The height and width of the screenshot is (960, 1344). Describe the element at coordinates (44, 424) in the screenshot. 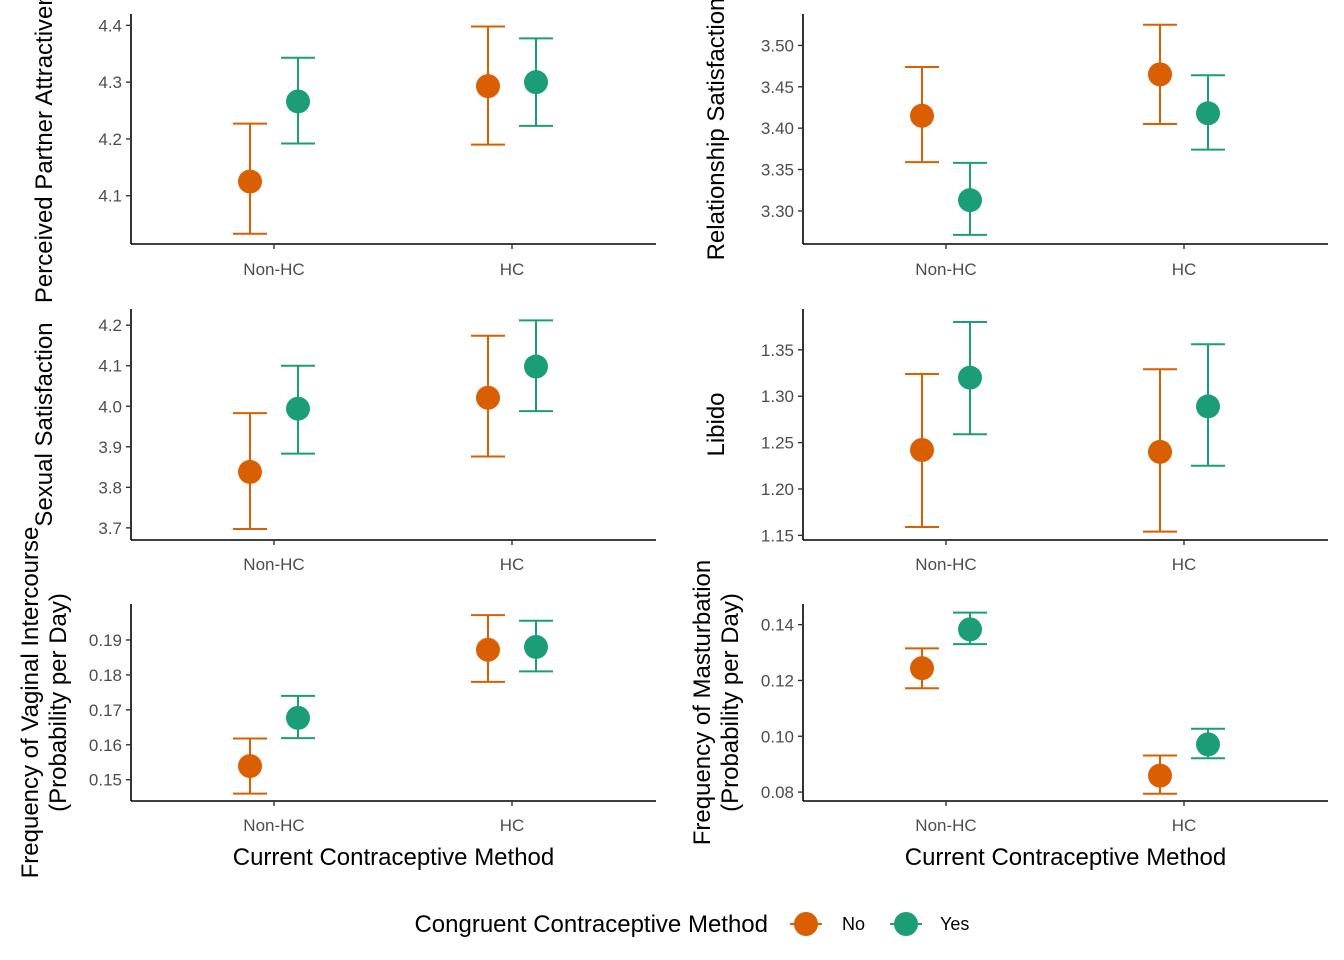

I see `y-axis-title-line: Sexual Satisfaction` at that location.